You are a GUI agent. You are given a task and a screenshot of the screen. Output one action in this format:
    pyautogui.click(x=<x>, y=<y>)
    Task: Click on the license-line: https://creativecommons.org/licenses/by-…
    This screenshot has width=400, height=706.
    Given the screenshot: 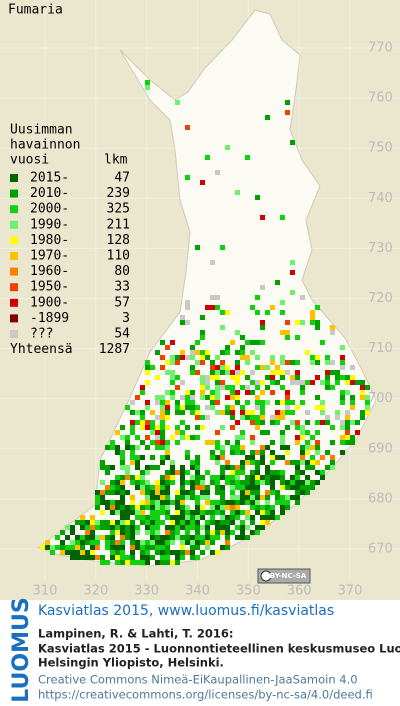 What is the action you would take?
    pyautogui.click(x=205, y=695)
    